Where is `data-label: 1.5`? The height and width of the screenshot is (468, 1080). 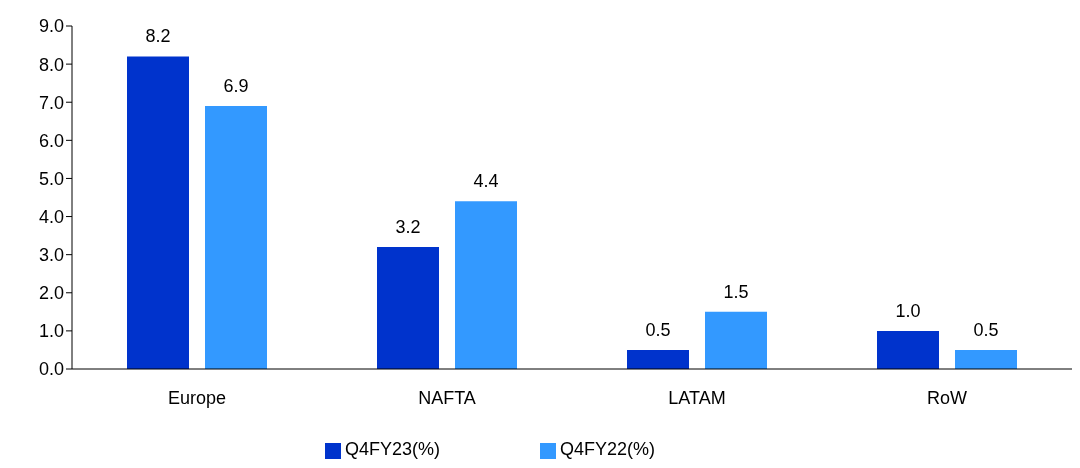 data-label: 1.5 is located at coordinates (736, 291).